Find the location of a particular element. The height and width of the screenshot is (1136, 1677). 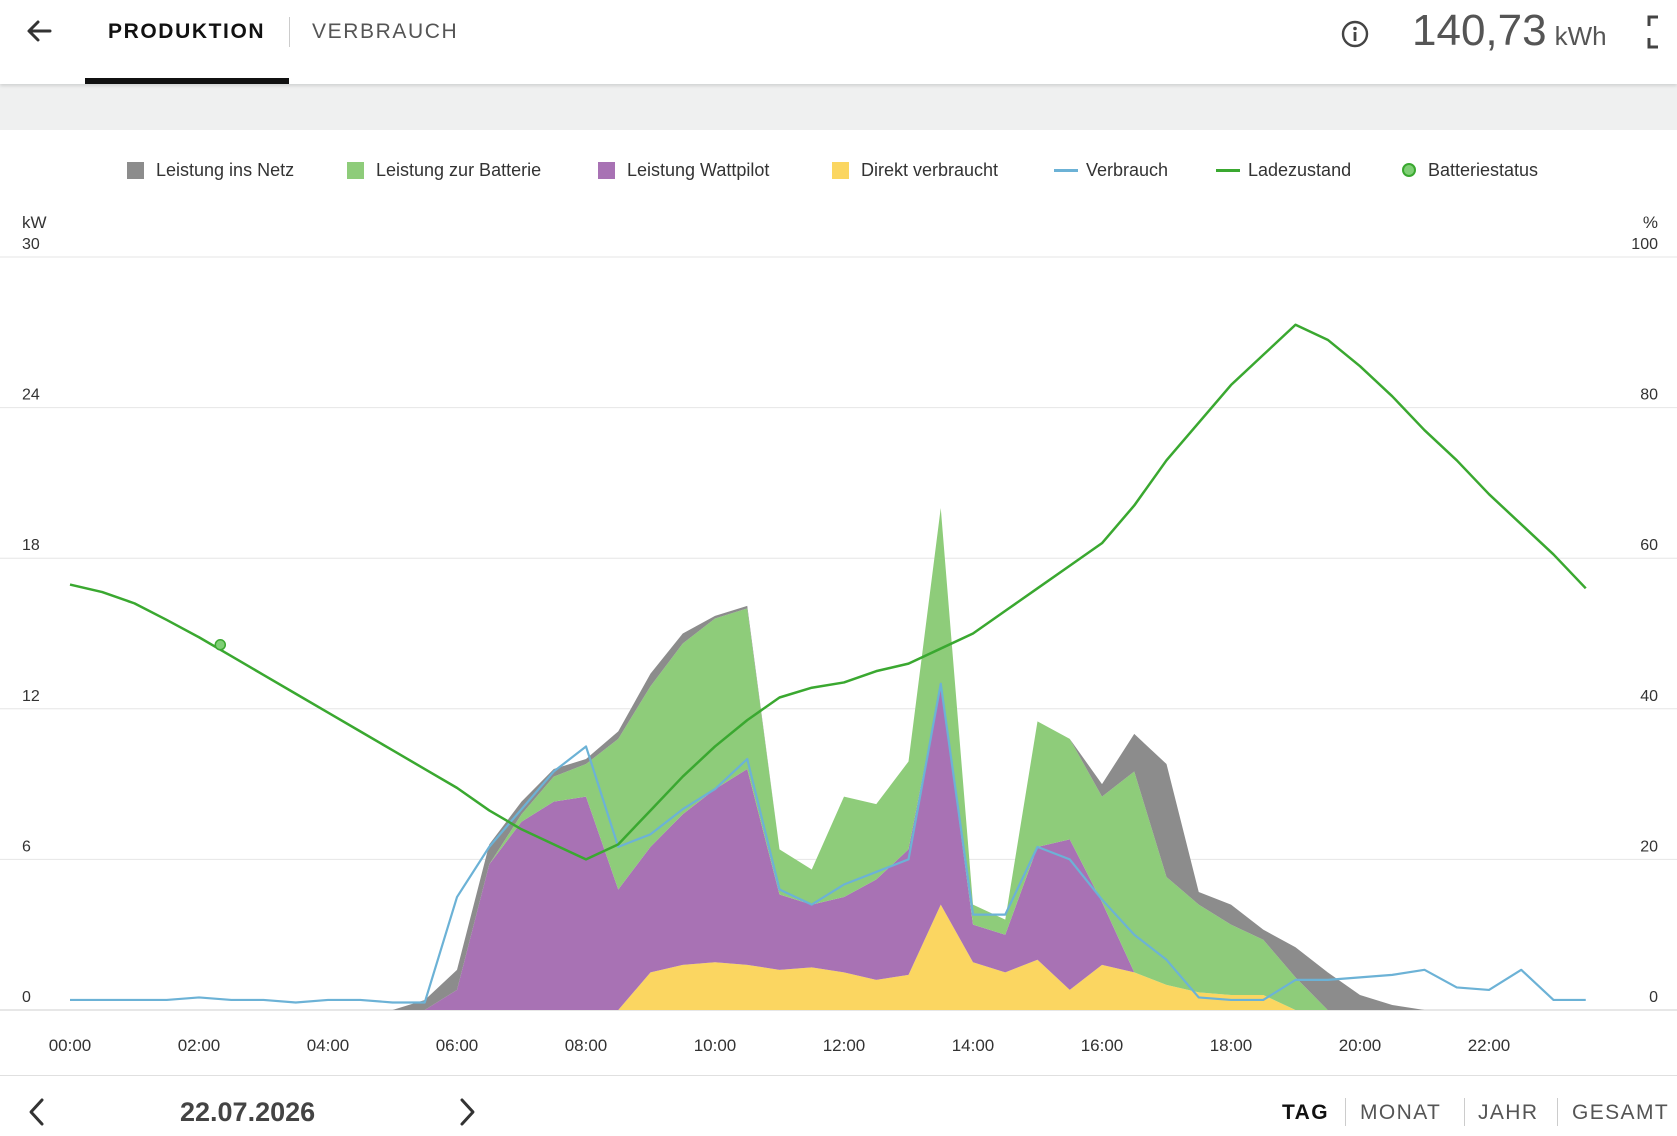

period-monat: MONAT is located at coordinates (1401, 1112).